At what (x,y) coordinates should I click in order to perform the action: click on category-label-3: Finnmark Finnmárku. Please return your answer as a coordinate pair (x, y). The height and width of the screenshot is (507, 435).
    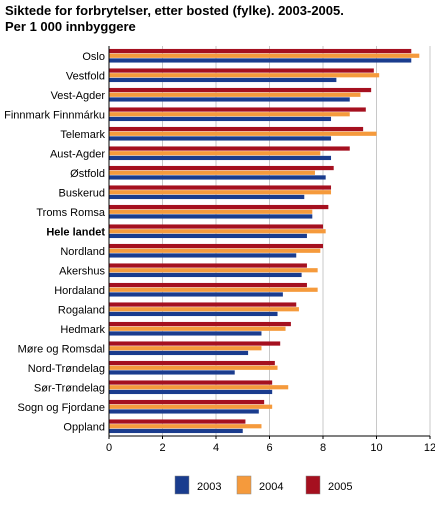
    Looking at the image, I should click on (54, 115).